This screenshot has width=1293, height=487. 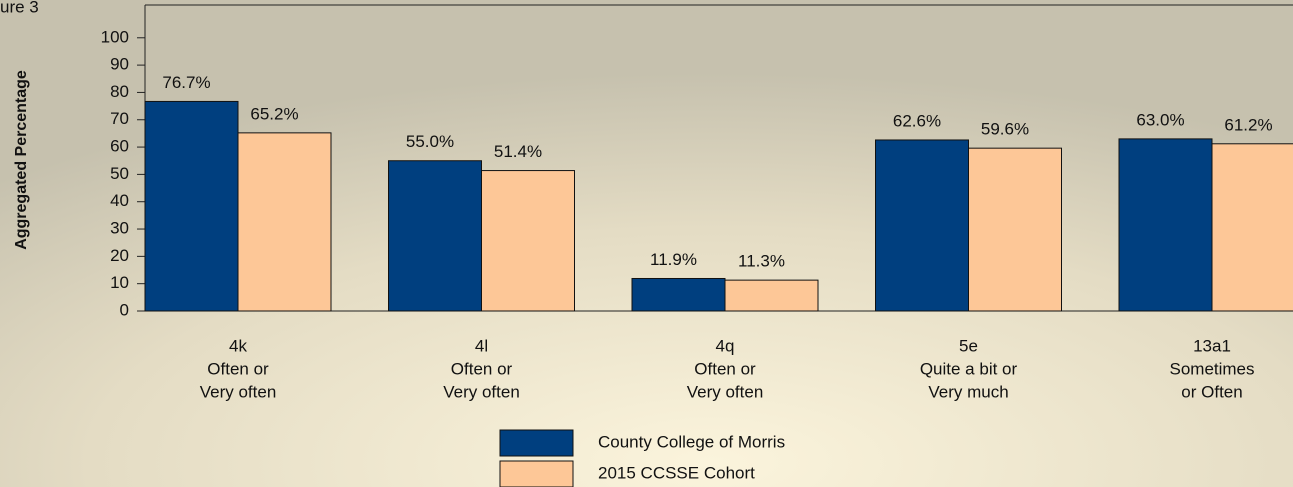 What do you see at coordinates (725, 345) in the screenshot?
I see `x-tick-label: 4q` at bounding box center [725, 345].